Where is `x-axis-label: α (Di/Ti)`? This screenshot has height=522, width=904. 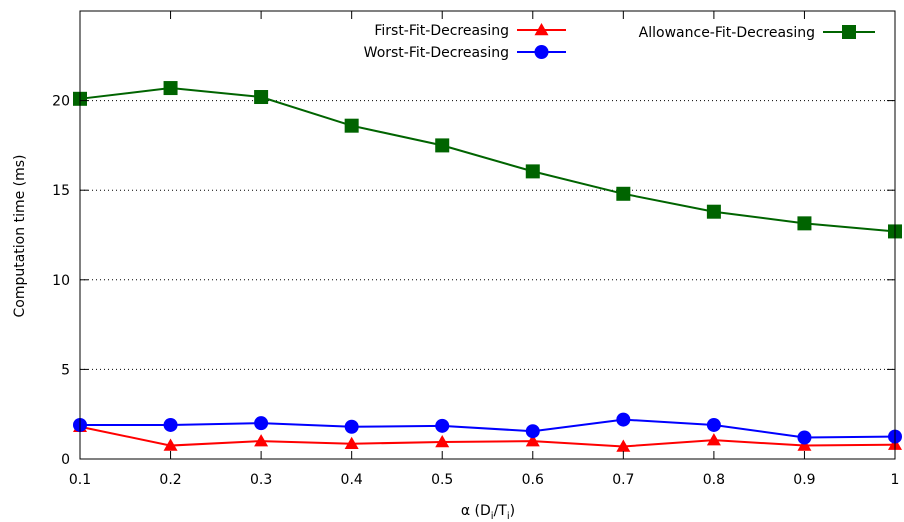
x-axis-label: α (Di/Ti) is located at coordinates (488, 512).